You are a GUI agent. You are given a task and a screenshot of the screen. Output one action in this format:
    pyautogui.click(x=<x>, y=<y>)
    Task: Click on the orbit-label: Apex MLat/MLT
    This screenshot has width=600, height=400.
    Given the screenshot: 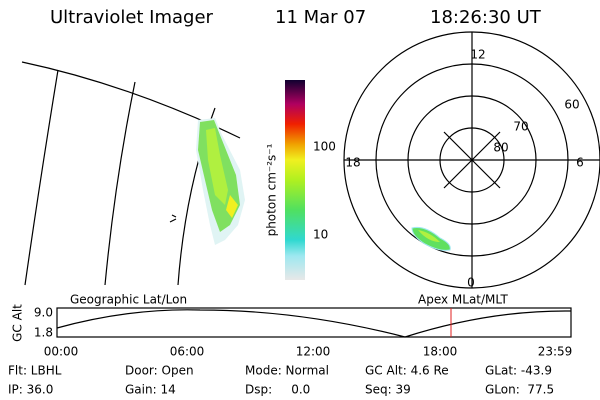 What is the action you would take?
    pyautogui.click(x=463, y=300)
    